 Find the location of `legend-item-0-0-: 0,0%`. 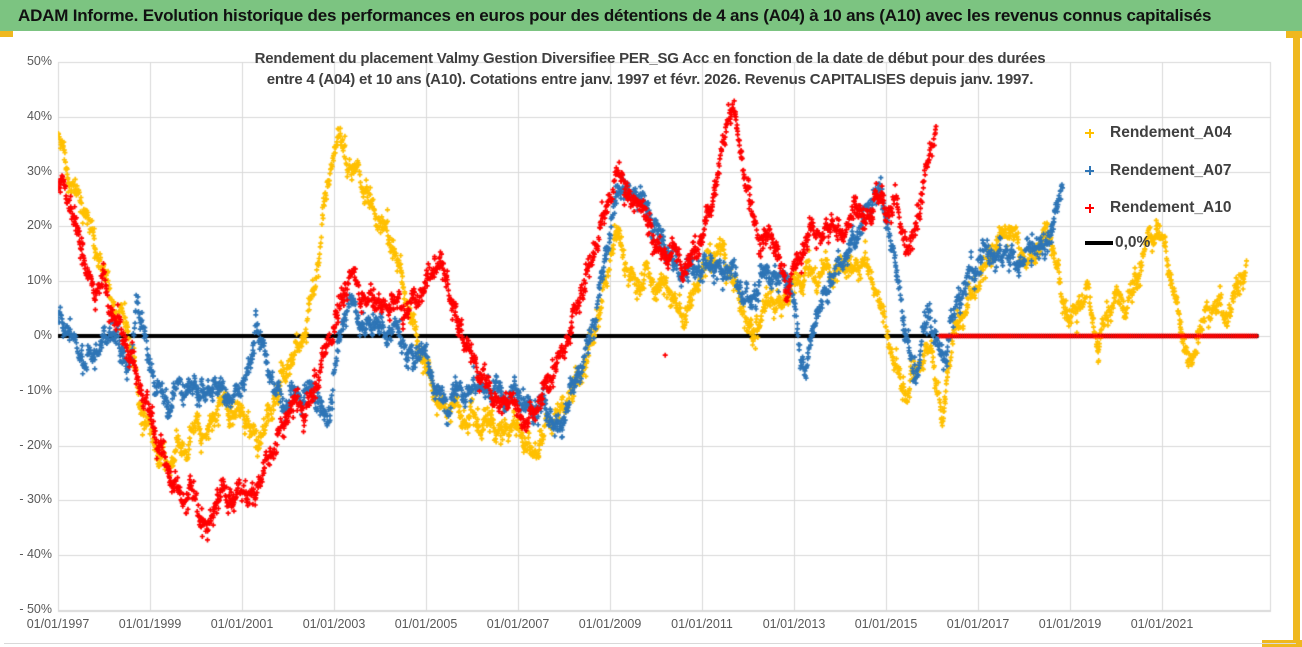

legend-item-0-0-: 0,0% is located at coordinates (1117, 243).